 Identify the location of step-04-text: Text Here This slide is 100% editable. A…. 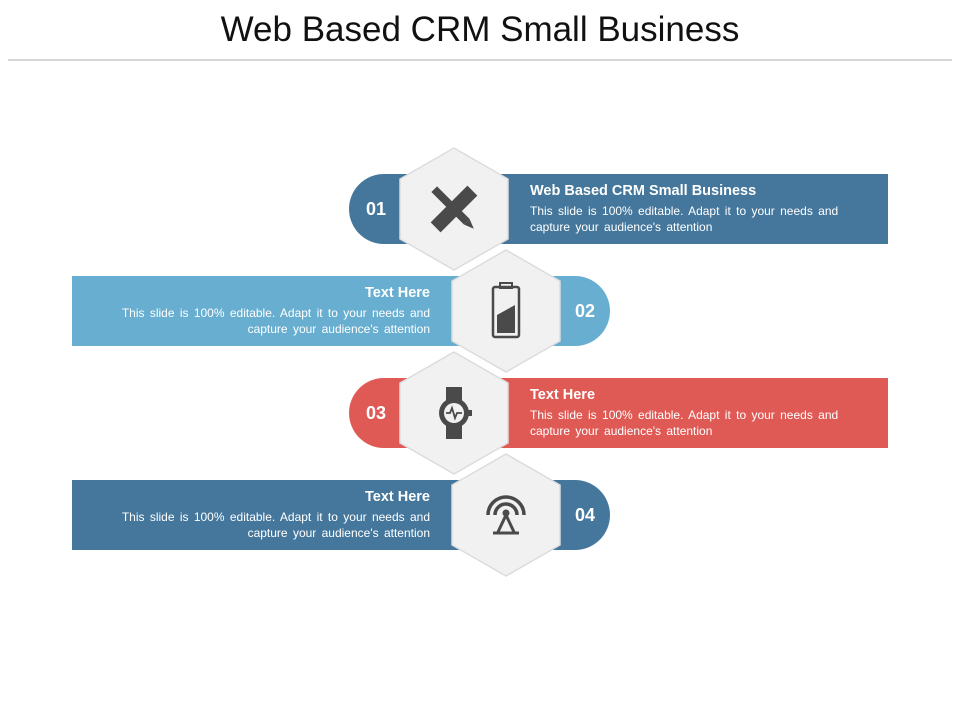
(265, 515).